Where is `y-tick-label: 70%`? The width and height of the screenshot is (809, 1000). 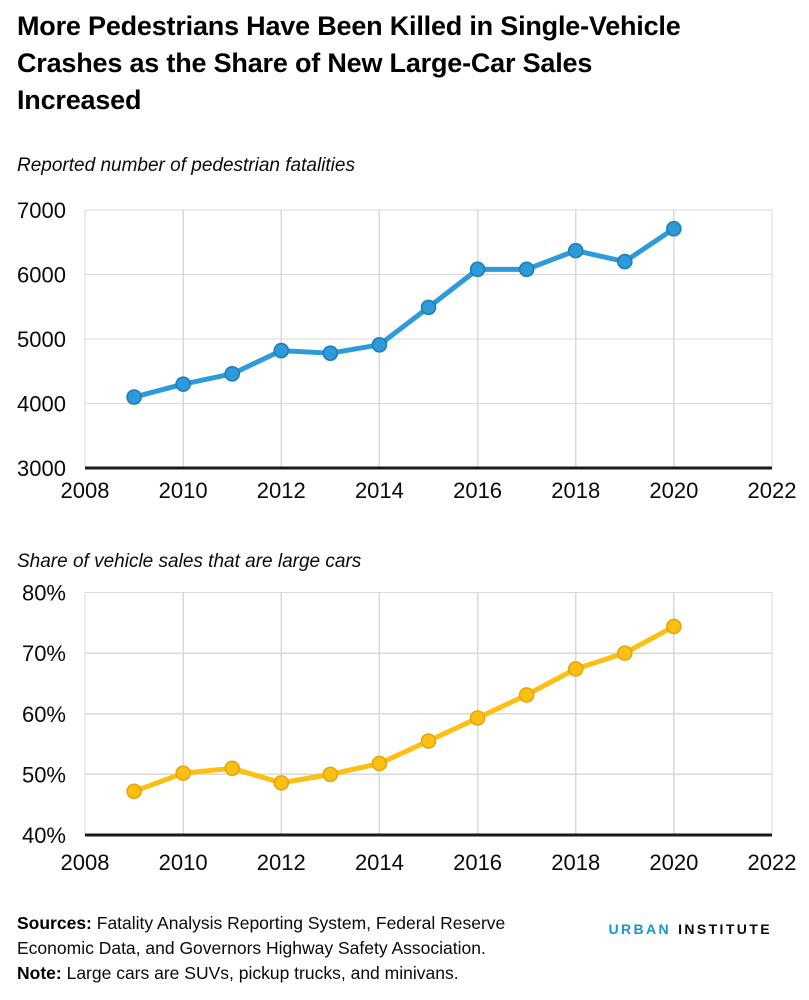 y-tick-label: 70% is located at coordinates (44, 653).